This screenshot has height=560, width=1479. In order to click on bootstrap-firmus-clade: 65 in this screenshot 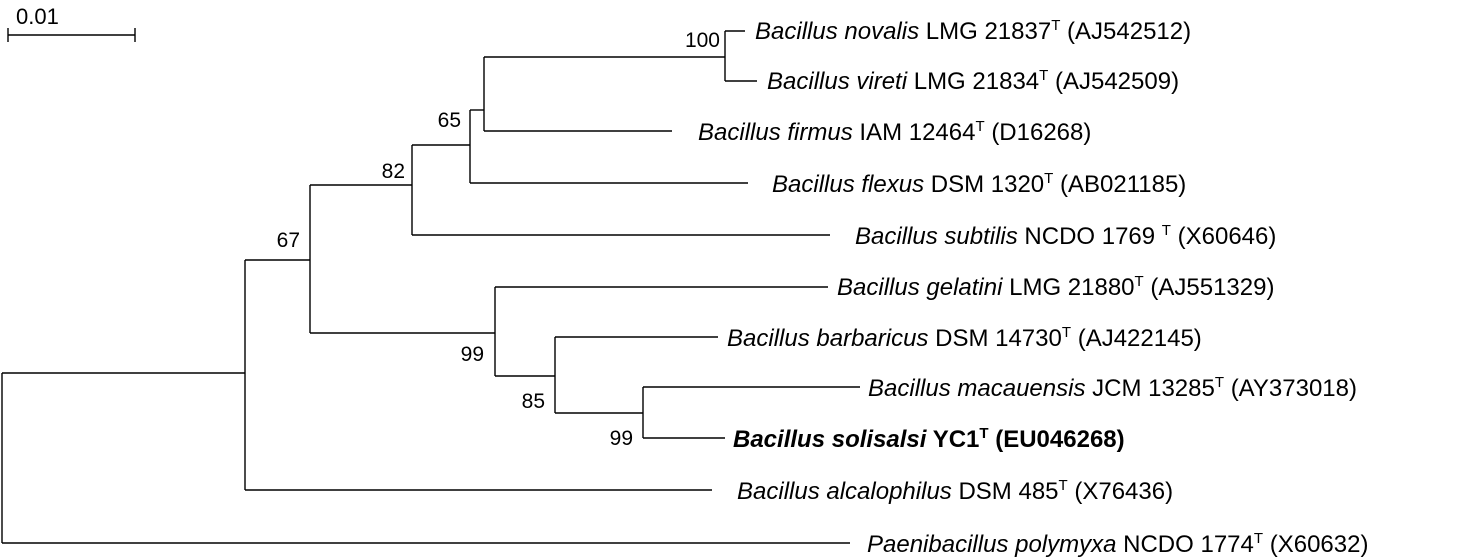, I will do `click(449, 120)`.